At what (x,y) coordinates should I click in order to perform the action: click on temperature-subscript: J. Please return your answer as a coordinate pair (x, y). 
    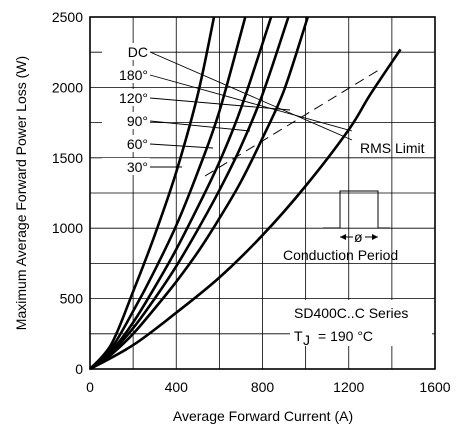
    Looking at the image, I should click on (306, 340).